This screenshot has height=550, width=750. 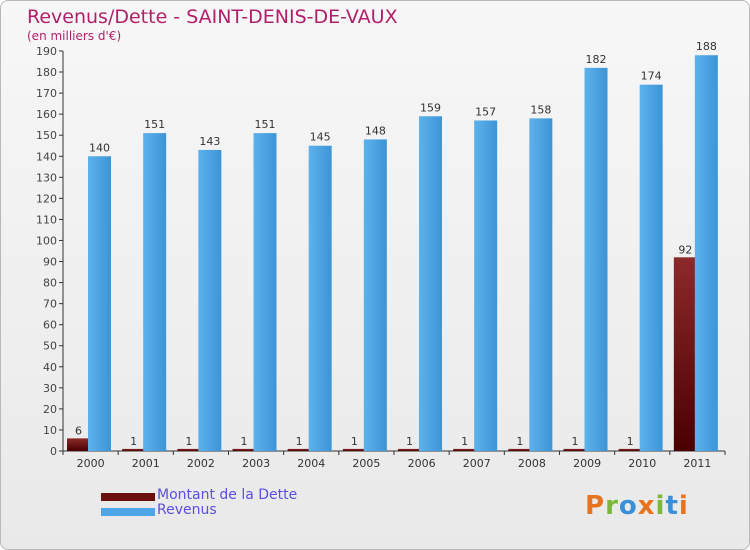 I want to click on y-tick: 10, so click(x=53, y=430).